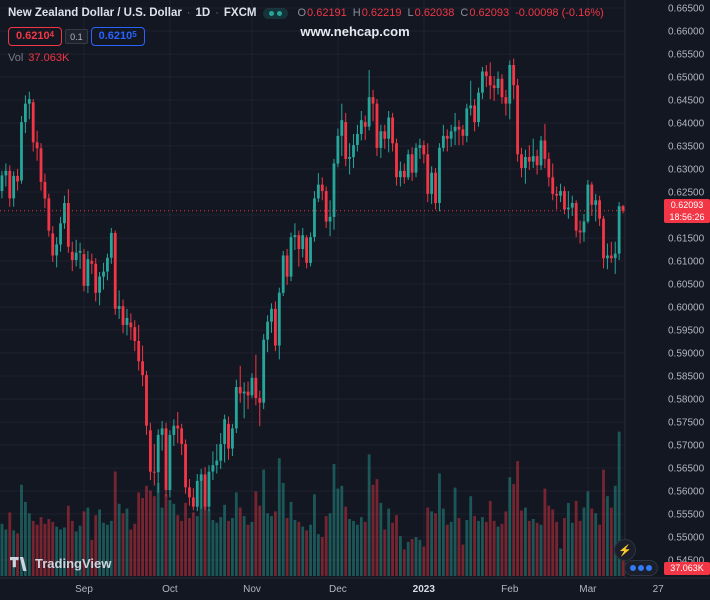 The width and height of the screenshot is (710, 600). What do you see at coordinates (95, 13) in the screenshot?
I see `symbol-title: New Zealand Dollar / U.S. Dollar` at bounding box center [95, 13].